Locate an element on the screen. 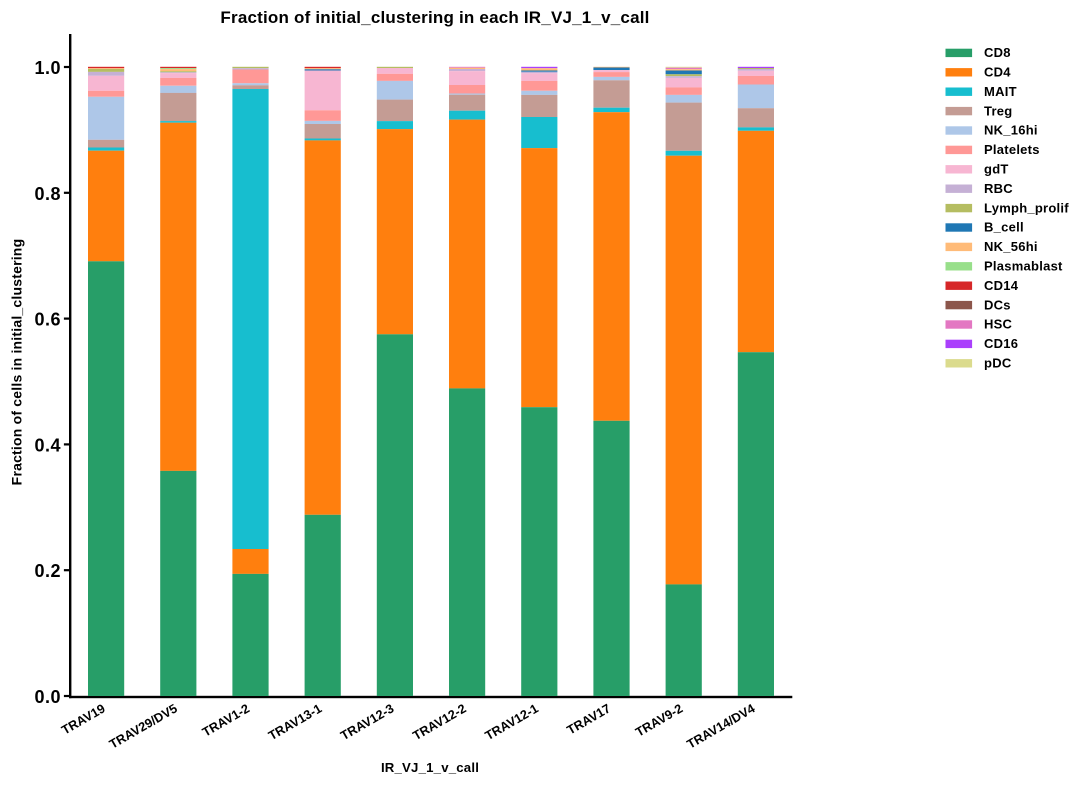 The image size is (1085, 786). svg-text: Lymph_prolif is located at coordinates (1026, 207).